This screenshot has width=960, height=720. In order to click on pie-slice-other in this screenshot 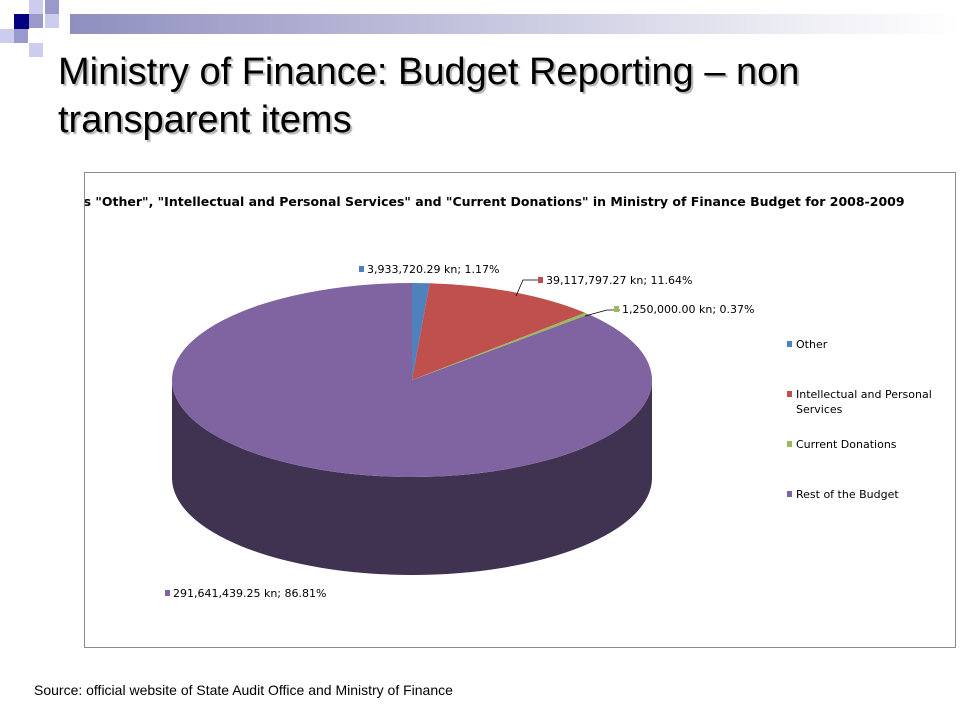, I will do `click(421, 331)`.